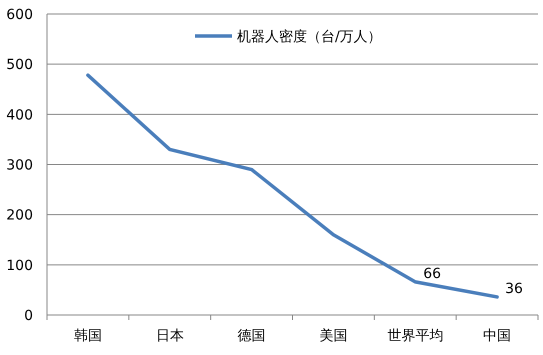 The image size is (543, 355). Describe the element at coordinates (19, 266) in the screenshot. I see `y-tick-label: 100` at that location.